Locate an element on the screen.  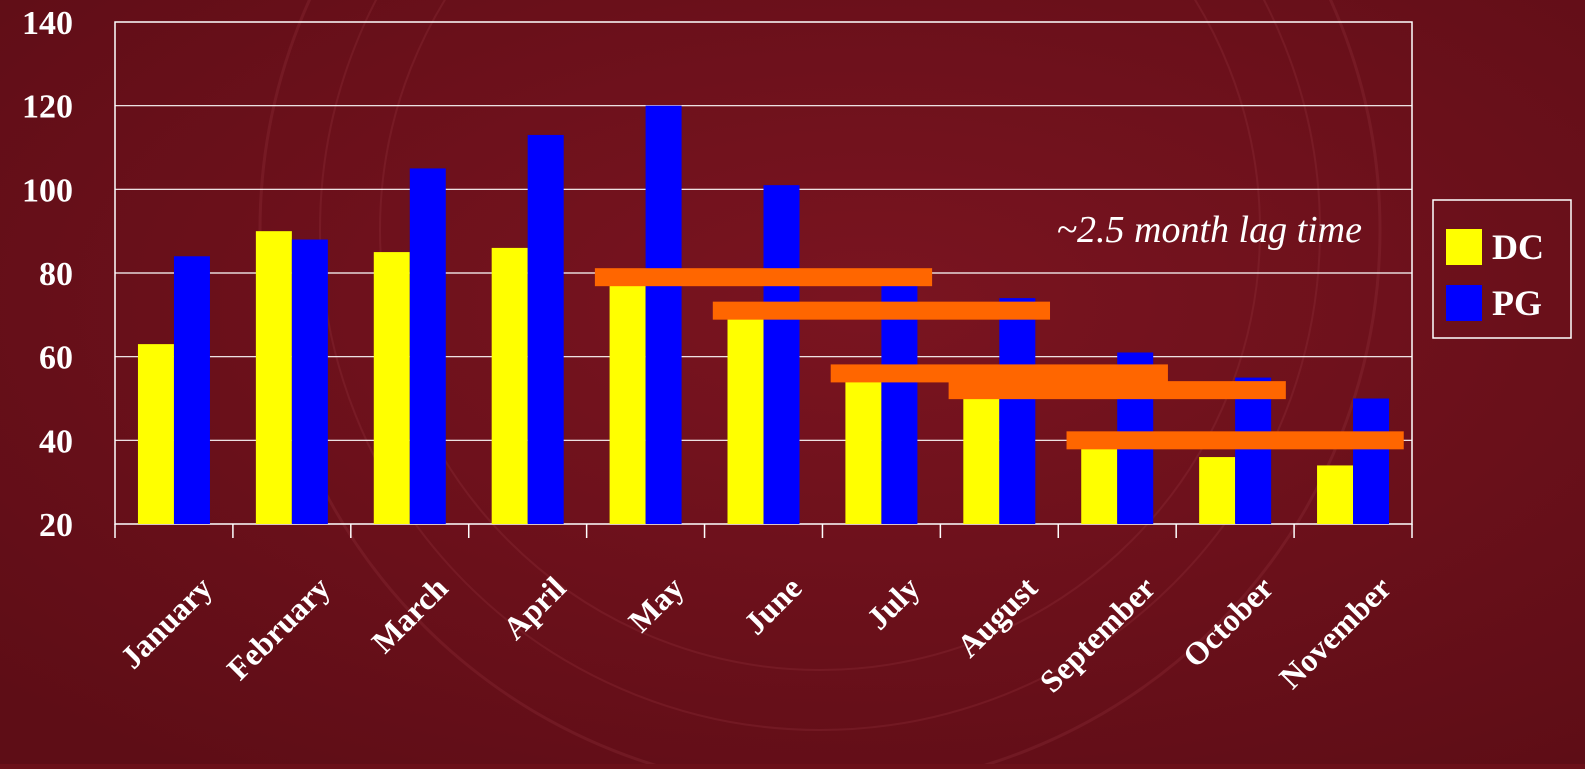
y-tick-label: 40 is located at coordinates (56, 441).